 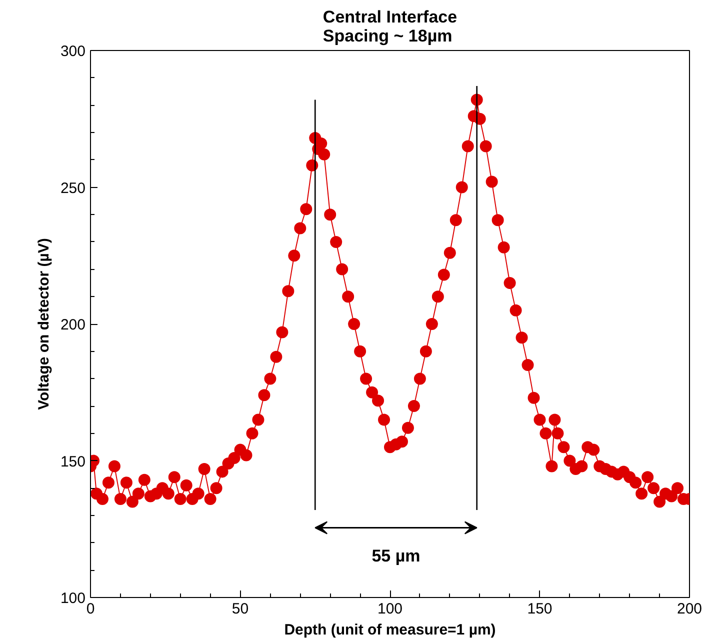 What do you see at coordinates (73, 598) in the screenshot?
I see `y-tick-label: 100` at bounding box center [73, 598].